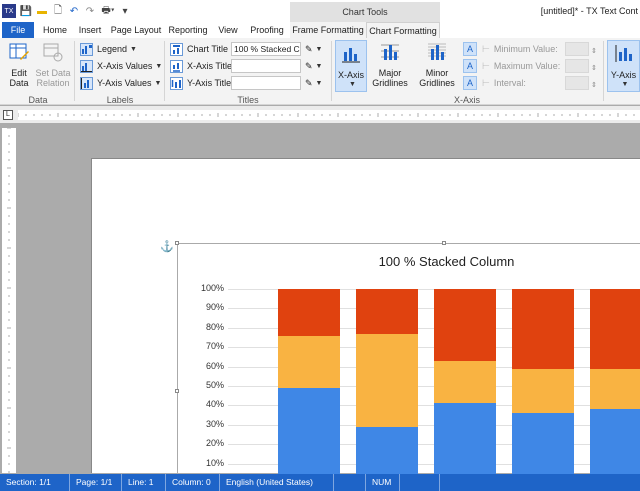 This screenshot has height=491, width=640. I want to click on x-axis-title-option: X-Axis Title, so click(201, 66).